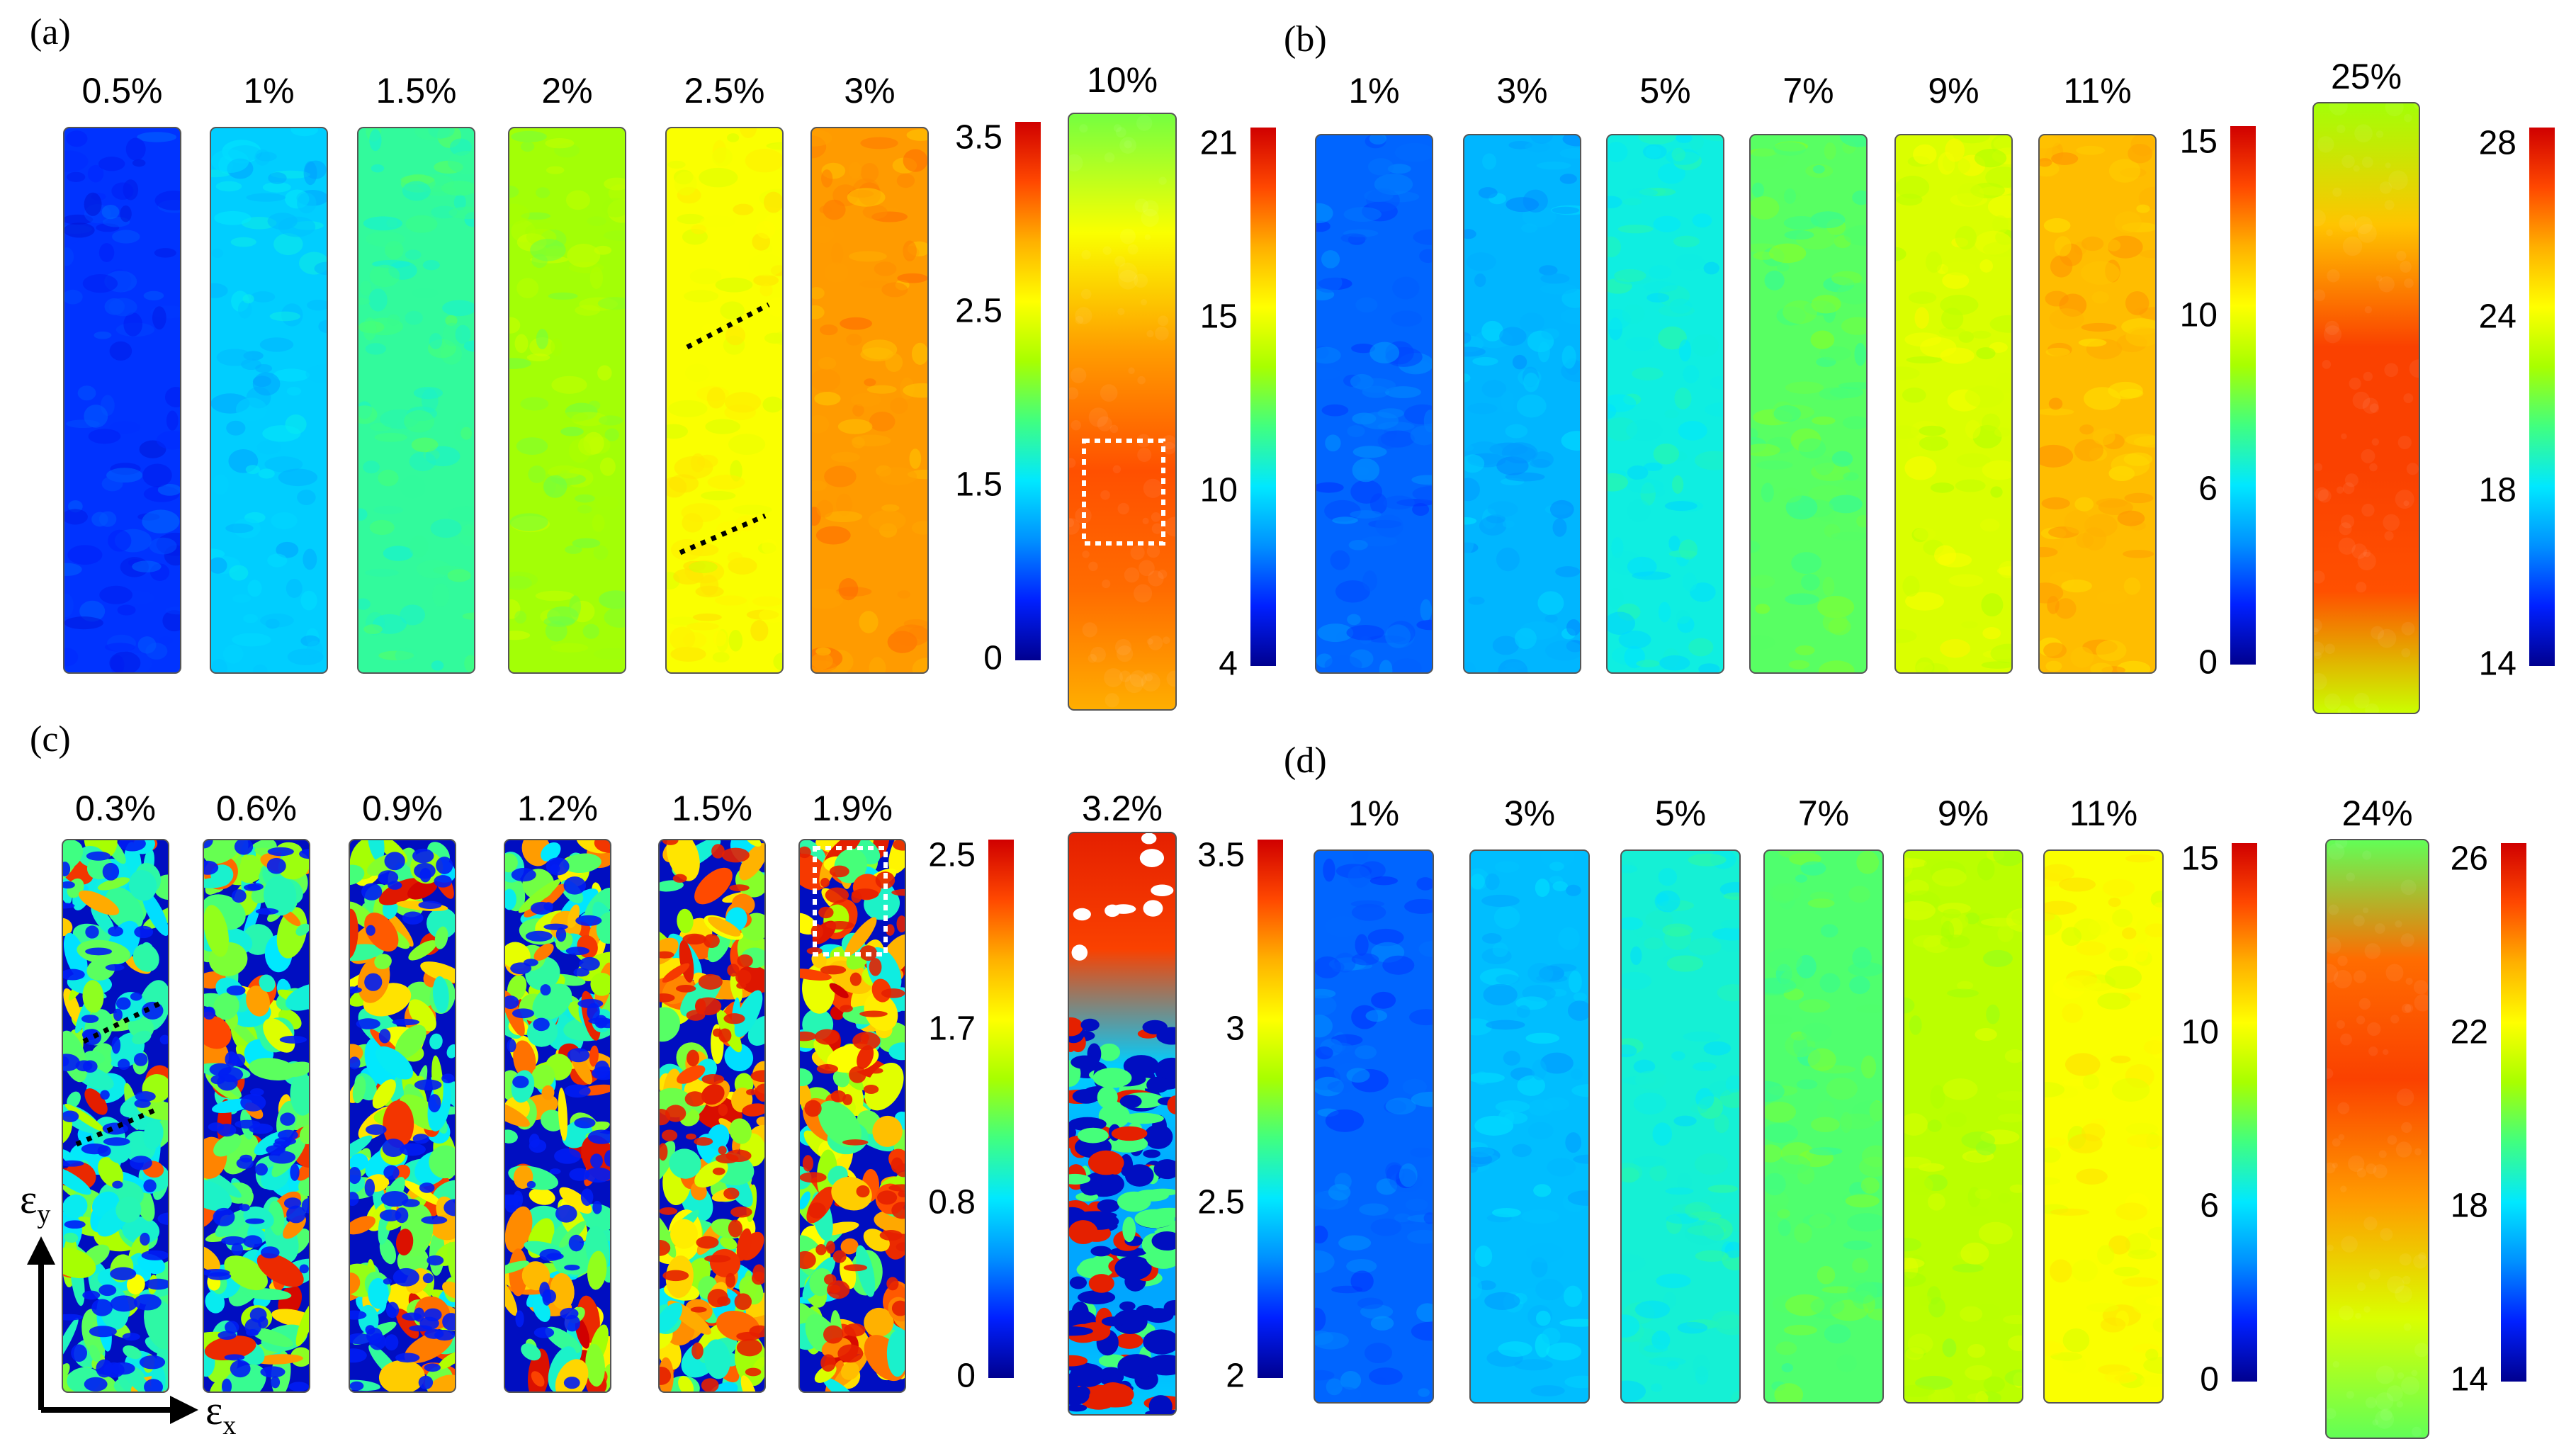 The image size is (2576, 1451). What do you see at coordinates (2208, 489) in the screenshot?
I see `colorbar-b-tick: 6` at bounding box center [2208, 489].